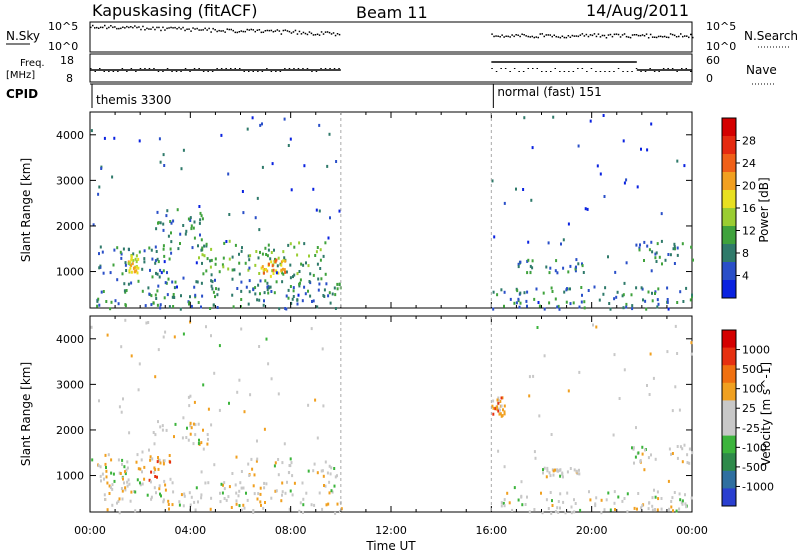 Image resolution: width=800 pixels, height=554 pixels. What do you see at coordinates (32, 63) in the screenshot?
I see `freq-label-1: Freq.` at bounding box center [32, 63].